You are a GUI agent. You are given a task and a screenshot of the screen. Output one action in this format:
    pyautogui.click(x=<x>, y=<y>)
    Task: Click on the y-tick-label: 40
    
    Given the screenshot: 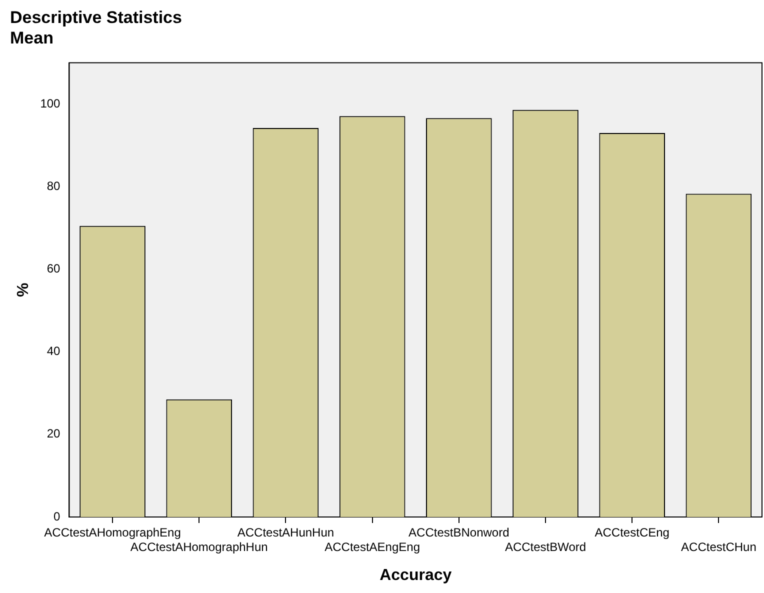 What is the action you would take?
    pyautogui.click(x=53, y=351)
    